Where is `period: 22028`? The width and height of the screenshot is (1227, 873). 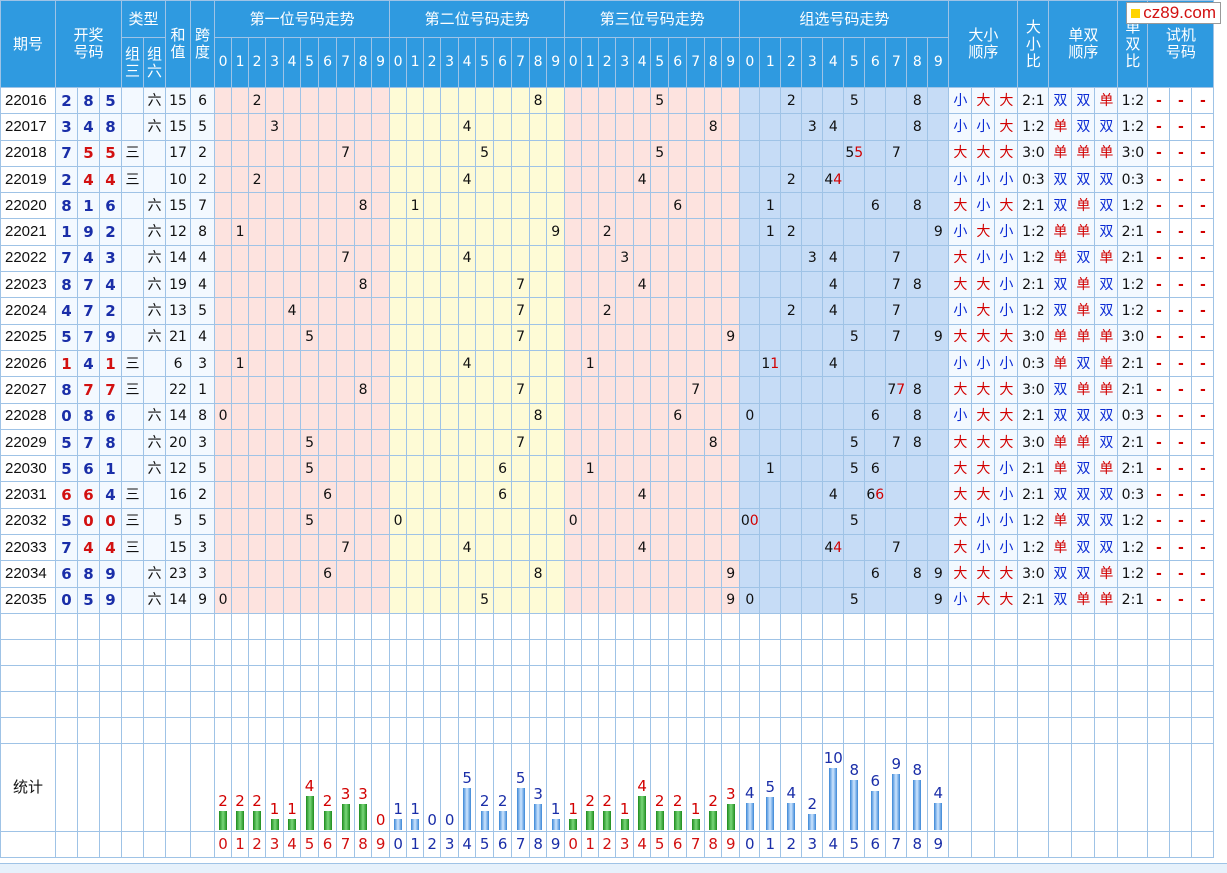 period: 22028 is located at coordinates (28, 416).